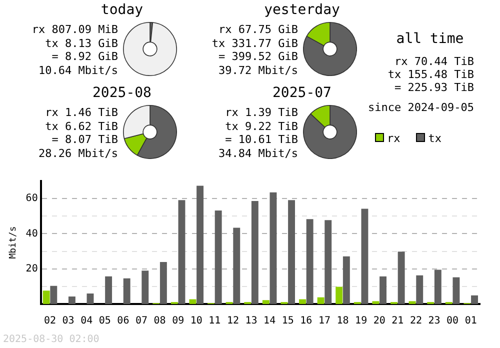 The width and height of the screenshot is (500, 348). What do you see at coordinates (123, 321) in the screenshot?
I see `x-tick-label: 06` at bounding box center [123, 321].